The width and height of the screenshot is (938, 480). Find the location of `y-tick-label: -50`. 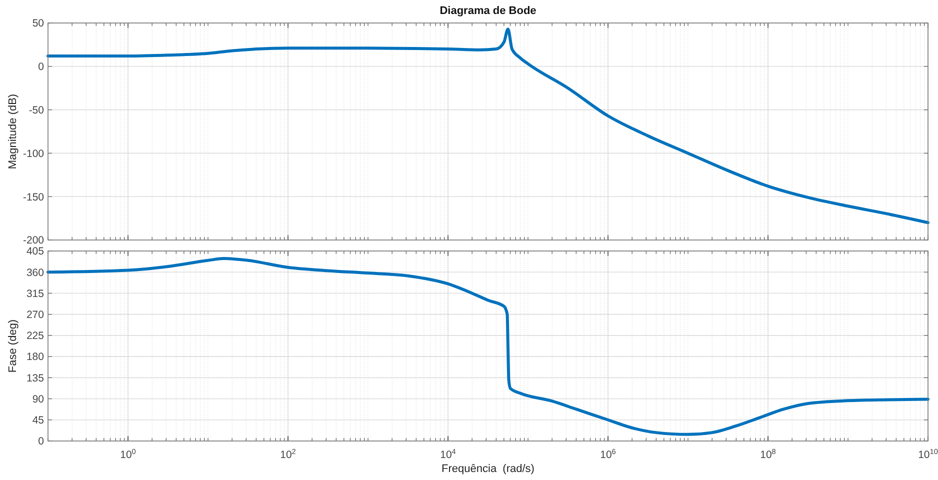

y-tick-label: -50 is located at coordinates (36, 110).